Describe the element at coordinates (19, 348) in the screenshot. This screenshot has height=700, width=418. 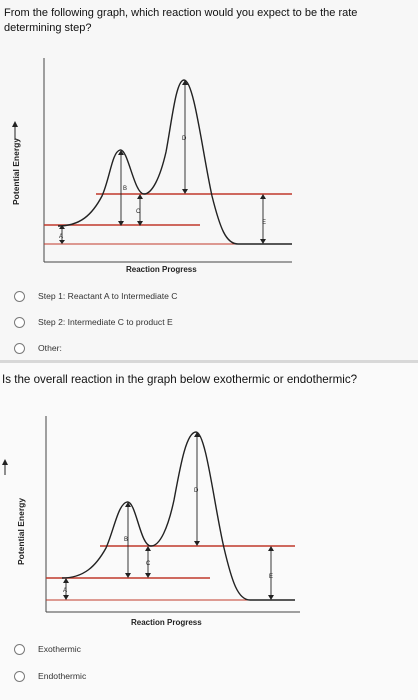
I see `radio-other` at that location.